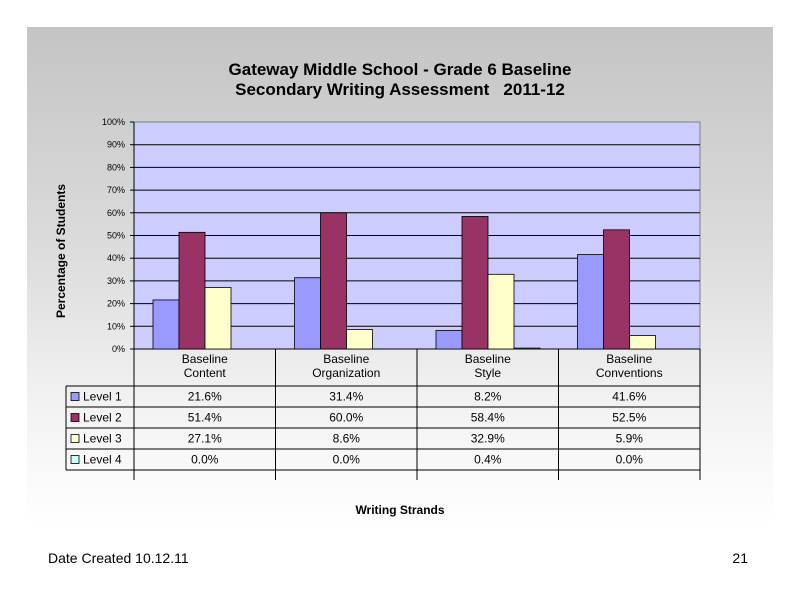 The height and width of the screenshot is (600, 800). I want to click on category-label: Style, so click(487, 373).